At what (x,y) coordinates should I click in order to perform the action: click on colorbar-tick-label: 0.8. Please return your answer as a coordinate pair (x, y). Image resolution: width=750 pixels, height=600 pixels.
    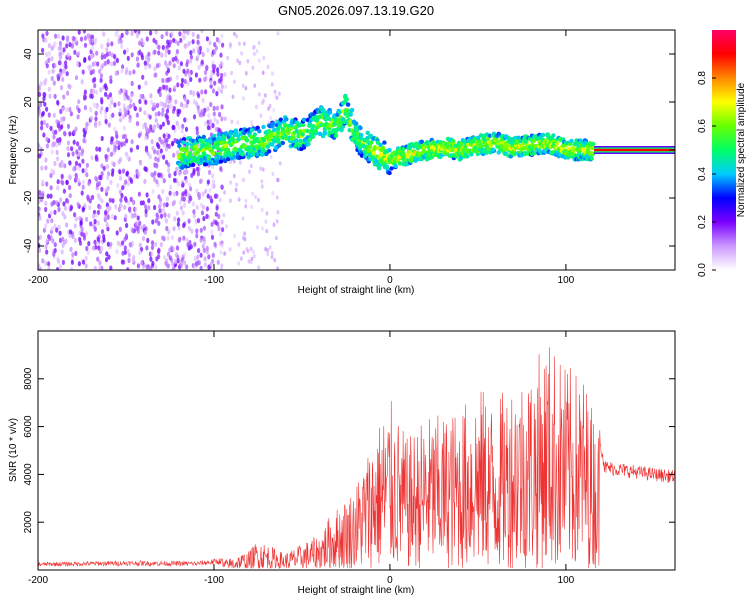
    Looking at the image, I should click on (702, 78).